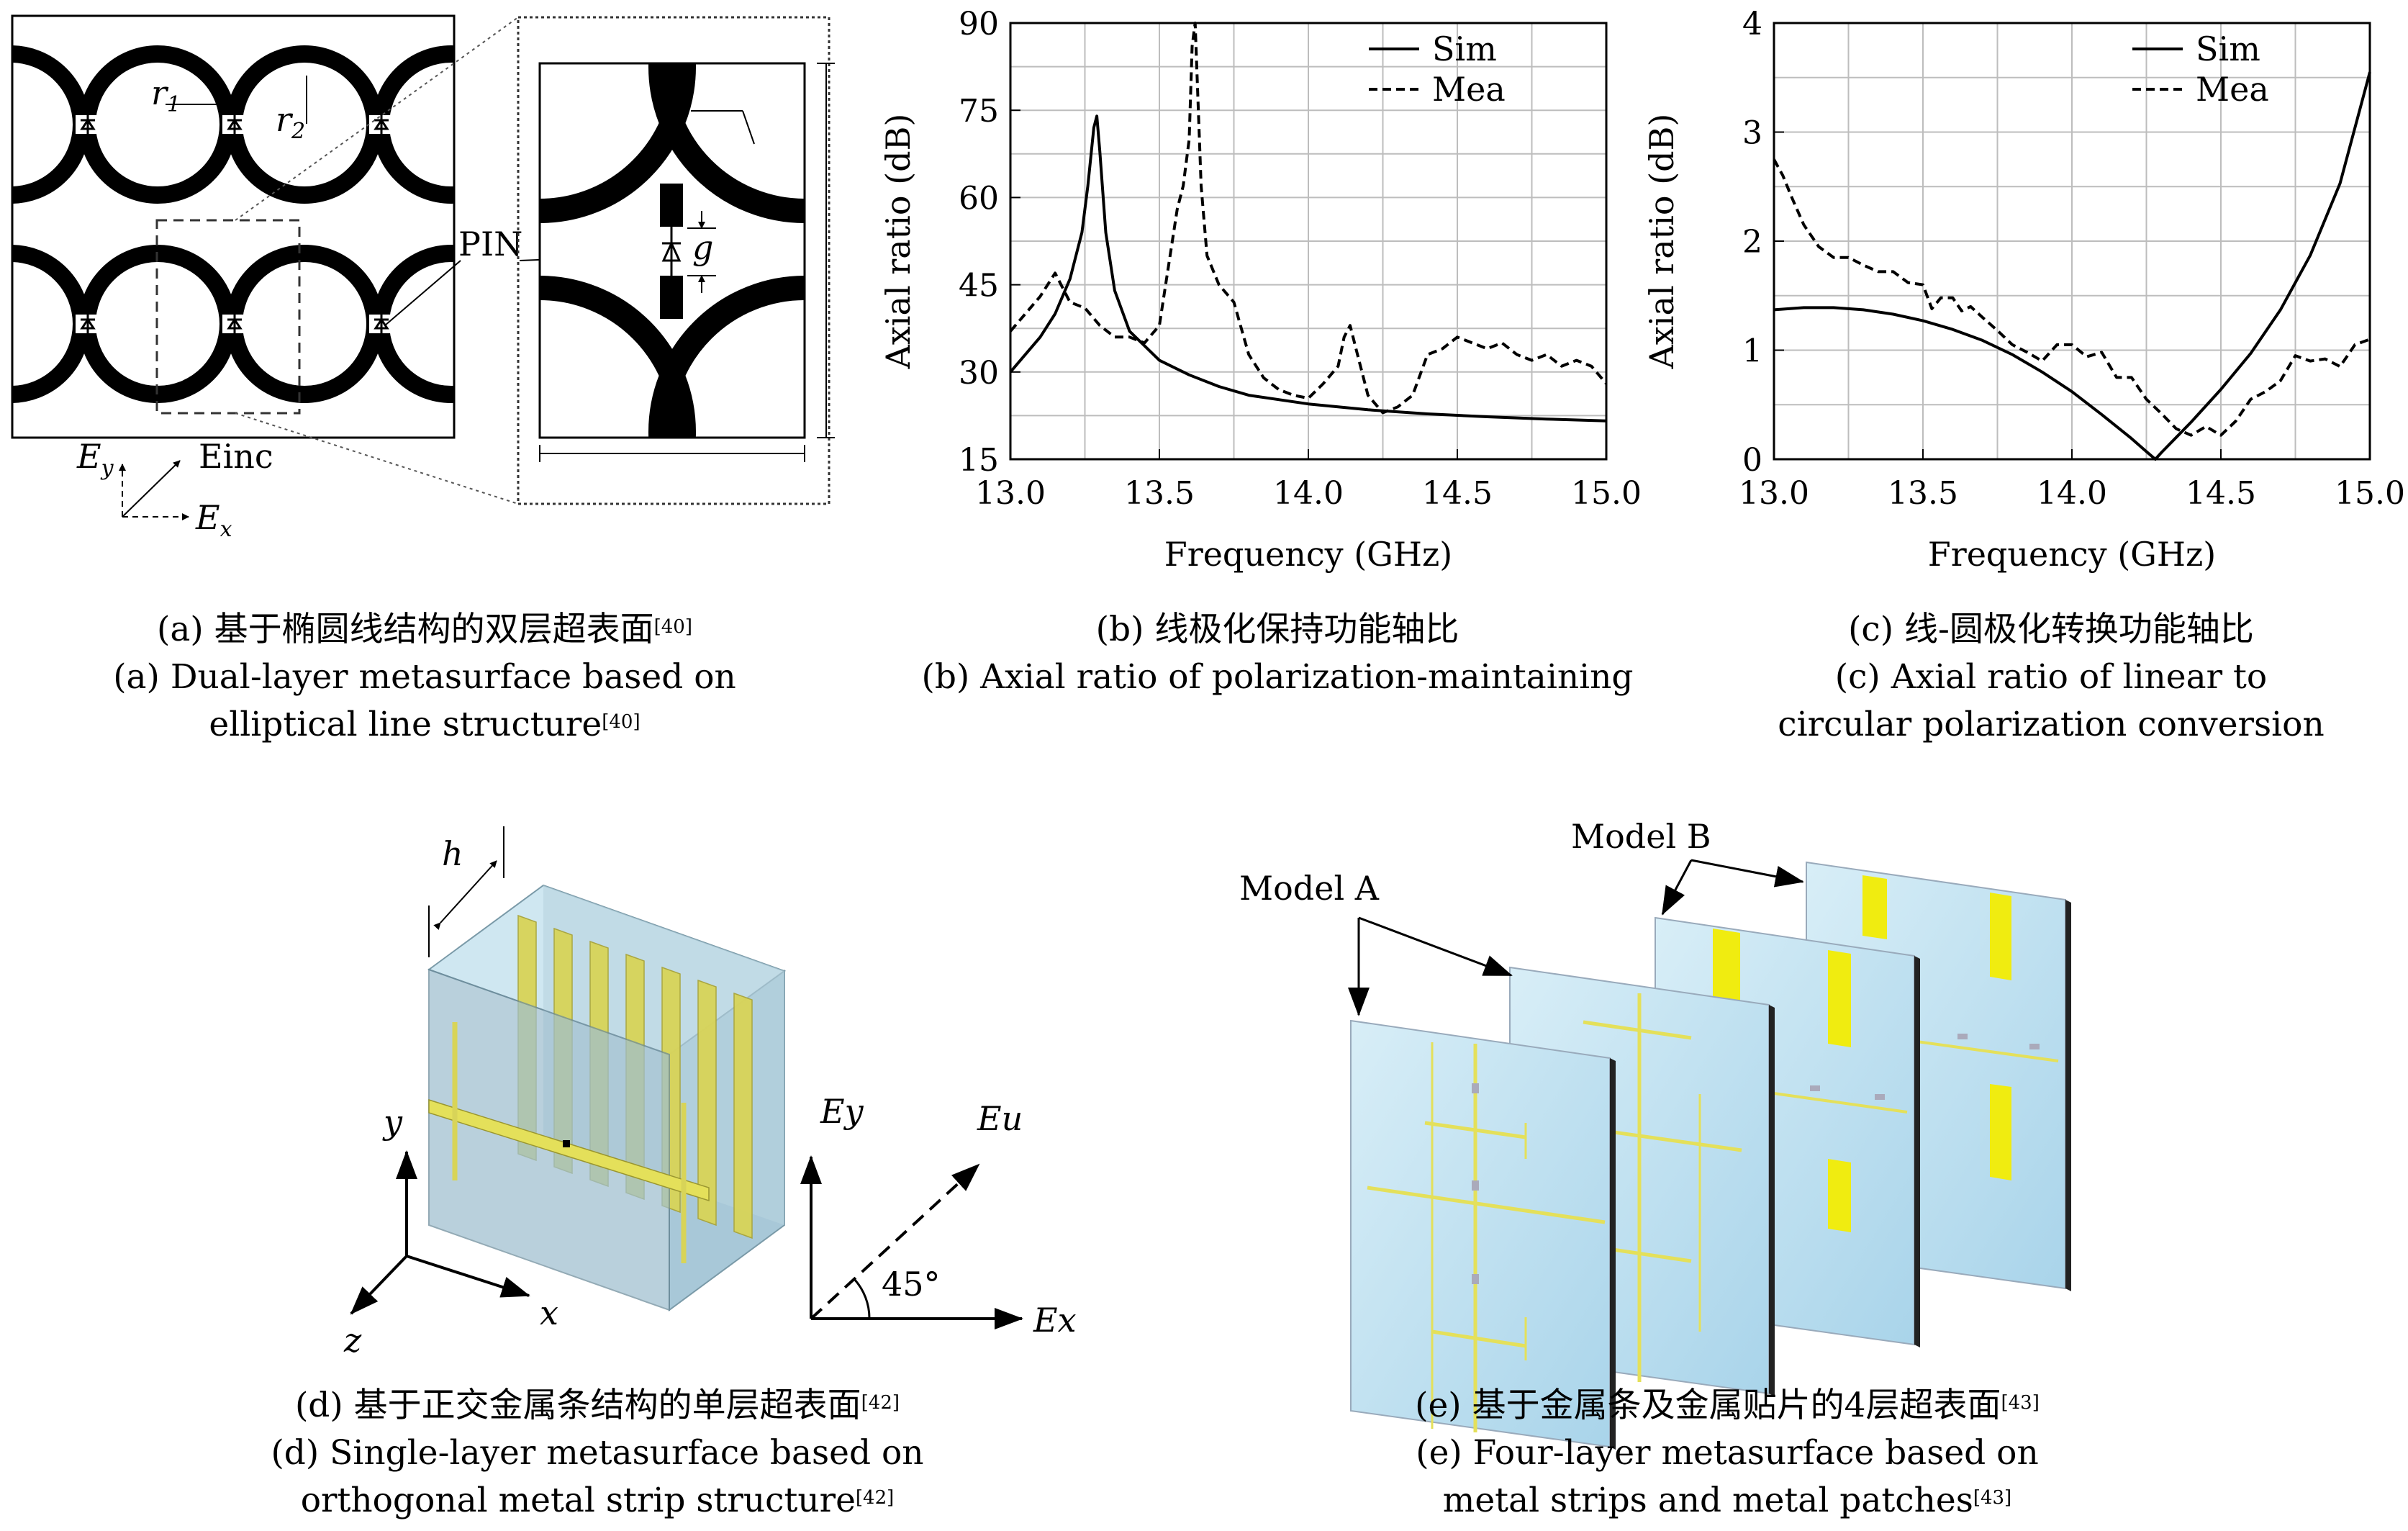 The height and width of the screenshot is (1531, 2408). I want to click on caption-b-zh: (b) 线极化保持功能轴比, so click(1277, 629).